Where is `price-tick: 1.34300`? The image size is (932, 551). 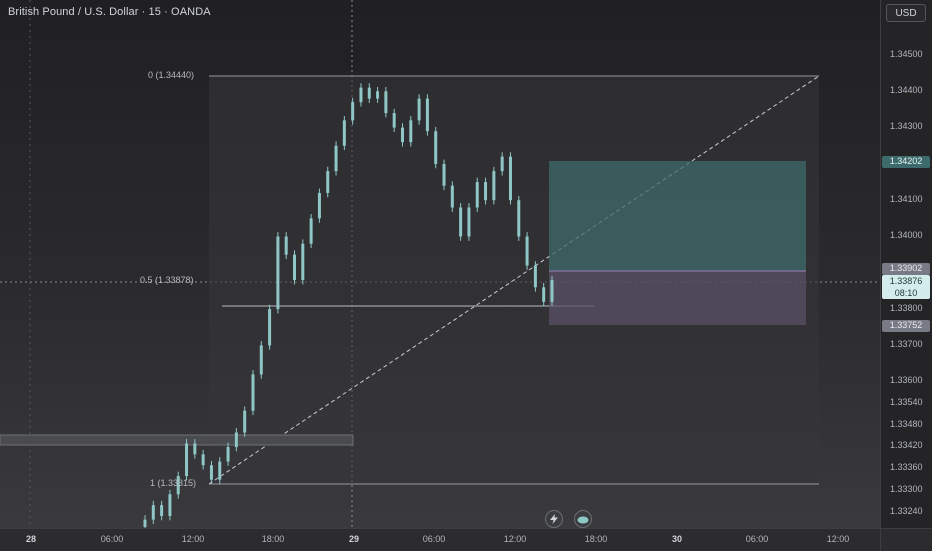 price-tick: 1.34300 is located at coordinates (906, 126).